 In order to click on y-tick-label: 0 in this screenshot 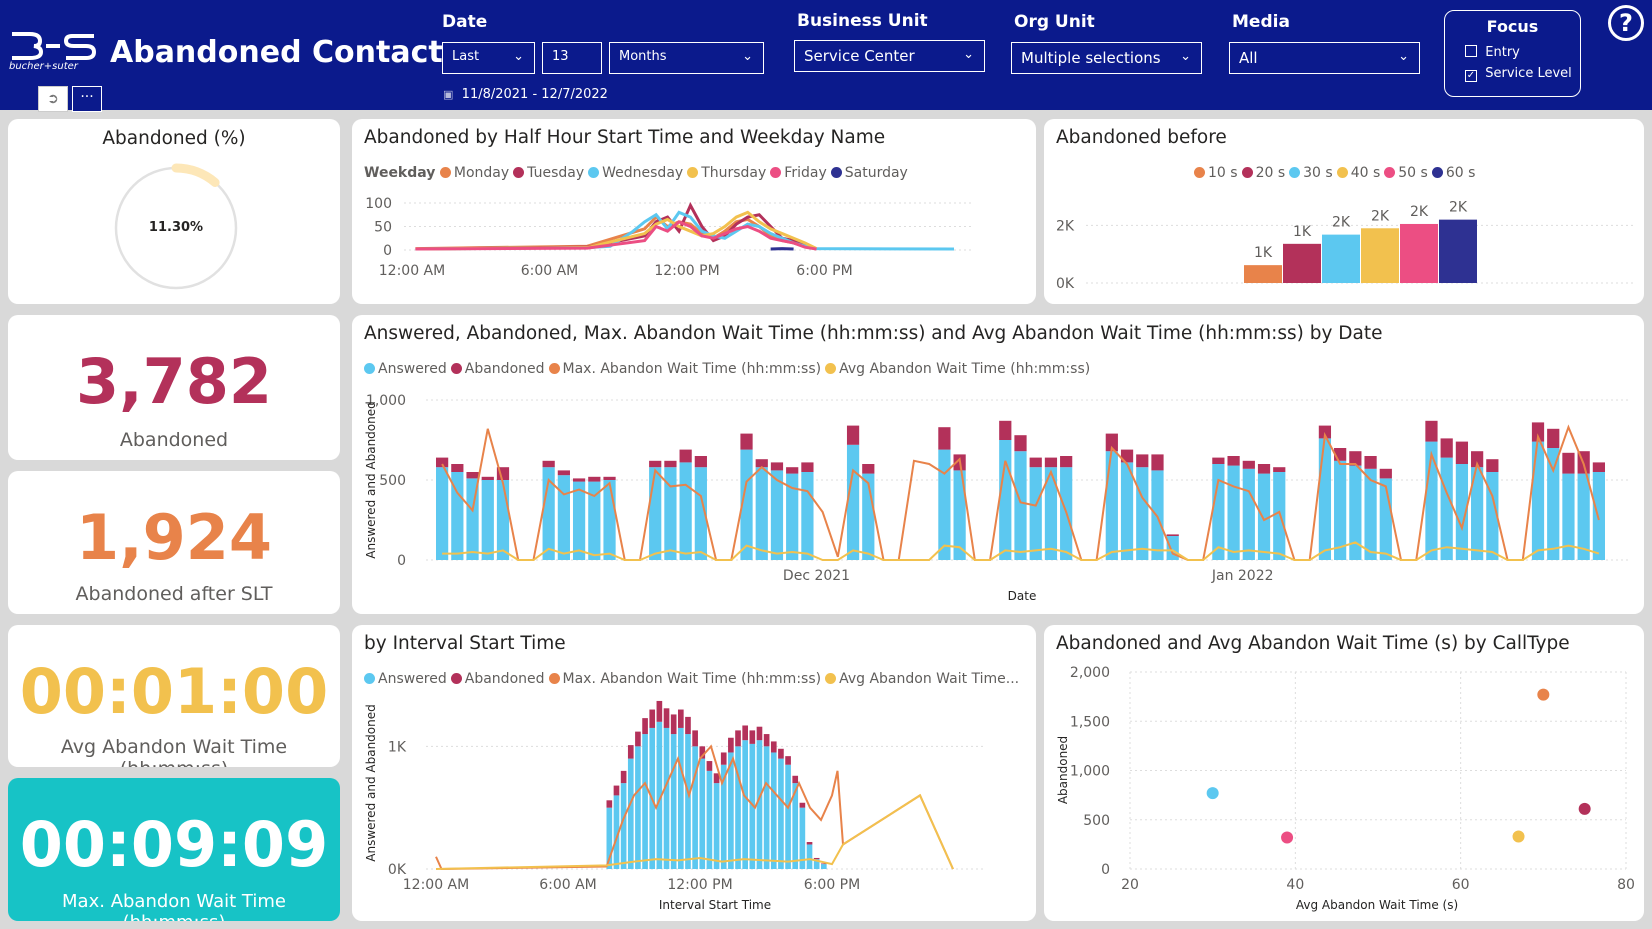, I will do `click(387, 251)`.